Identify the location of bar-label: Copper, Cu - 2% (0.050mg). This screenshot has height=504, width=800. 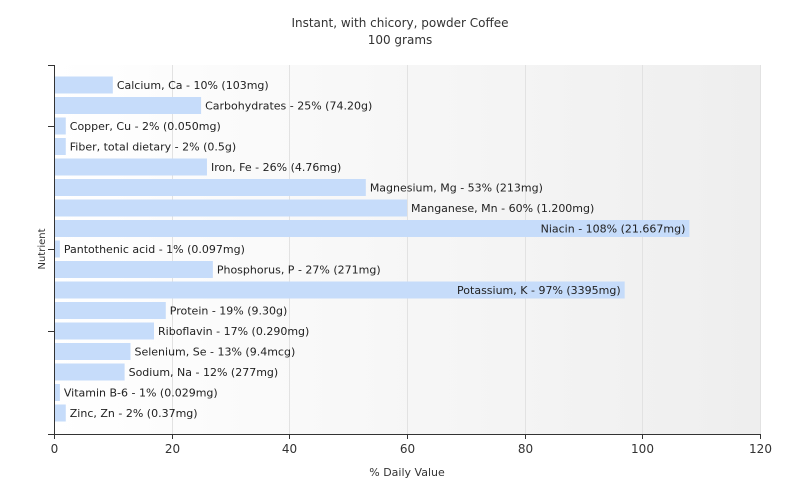
(145, 126).